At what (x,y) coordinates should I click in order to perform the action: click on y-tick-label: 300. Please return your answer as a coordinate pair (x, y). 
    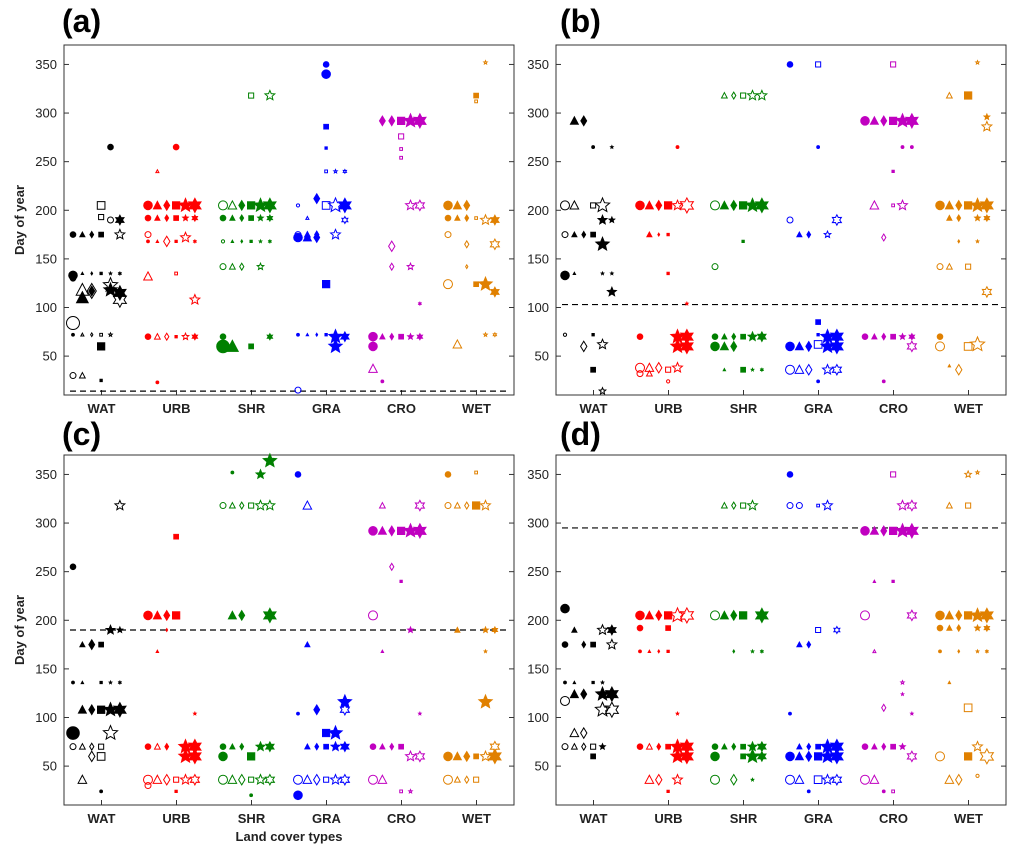
    Looking at the image, I should click on (538, 113).